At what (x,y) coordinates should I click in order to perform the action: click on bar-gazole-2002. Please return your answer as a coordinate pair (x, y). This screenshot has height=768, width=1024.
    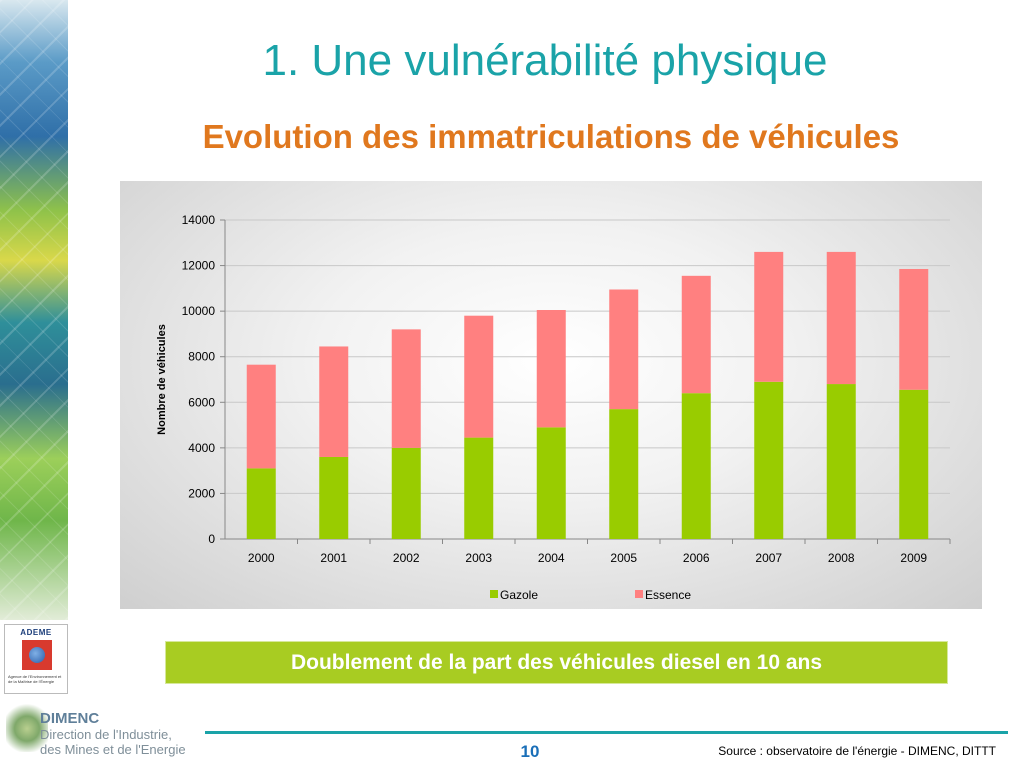
    Looking at the image, I should click on (406, 493).